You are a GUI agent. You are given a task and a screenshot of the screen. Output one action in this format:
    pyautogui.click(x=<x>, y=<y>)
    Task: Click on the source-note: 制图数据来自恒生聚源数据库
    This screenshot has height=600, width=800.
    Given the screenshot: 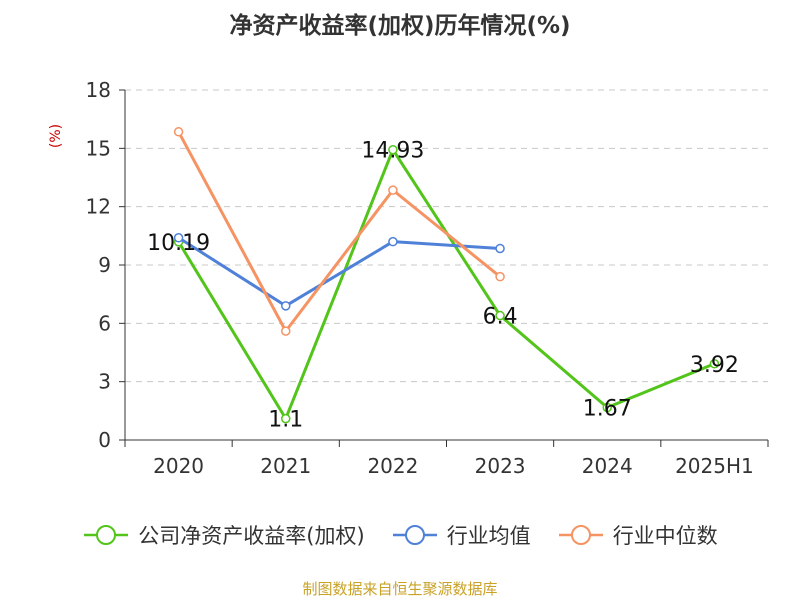 What is the action you would take?
    pyautogui.click(x=400, y=589)
    